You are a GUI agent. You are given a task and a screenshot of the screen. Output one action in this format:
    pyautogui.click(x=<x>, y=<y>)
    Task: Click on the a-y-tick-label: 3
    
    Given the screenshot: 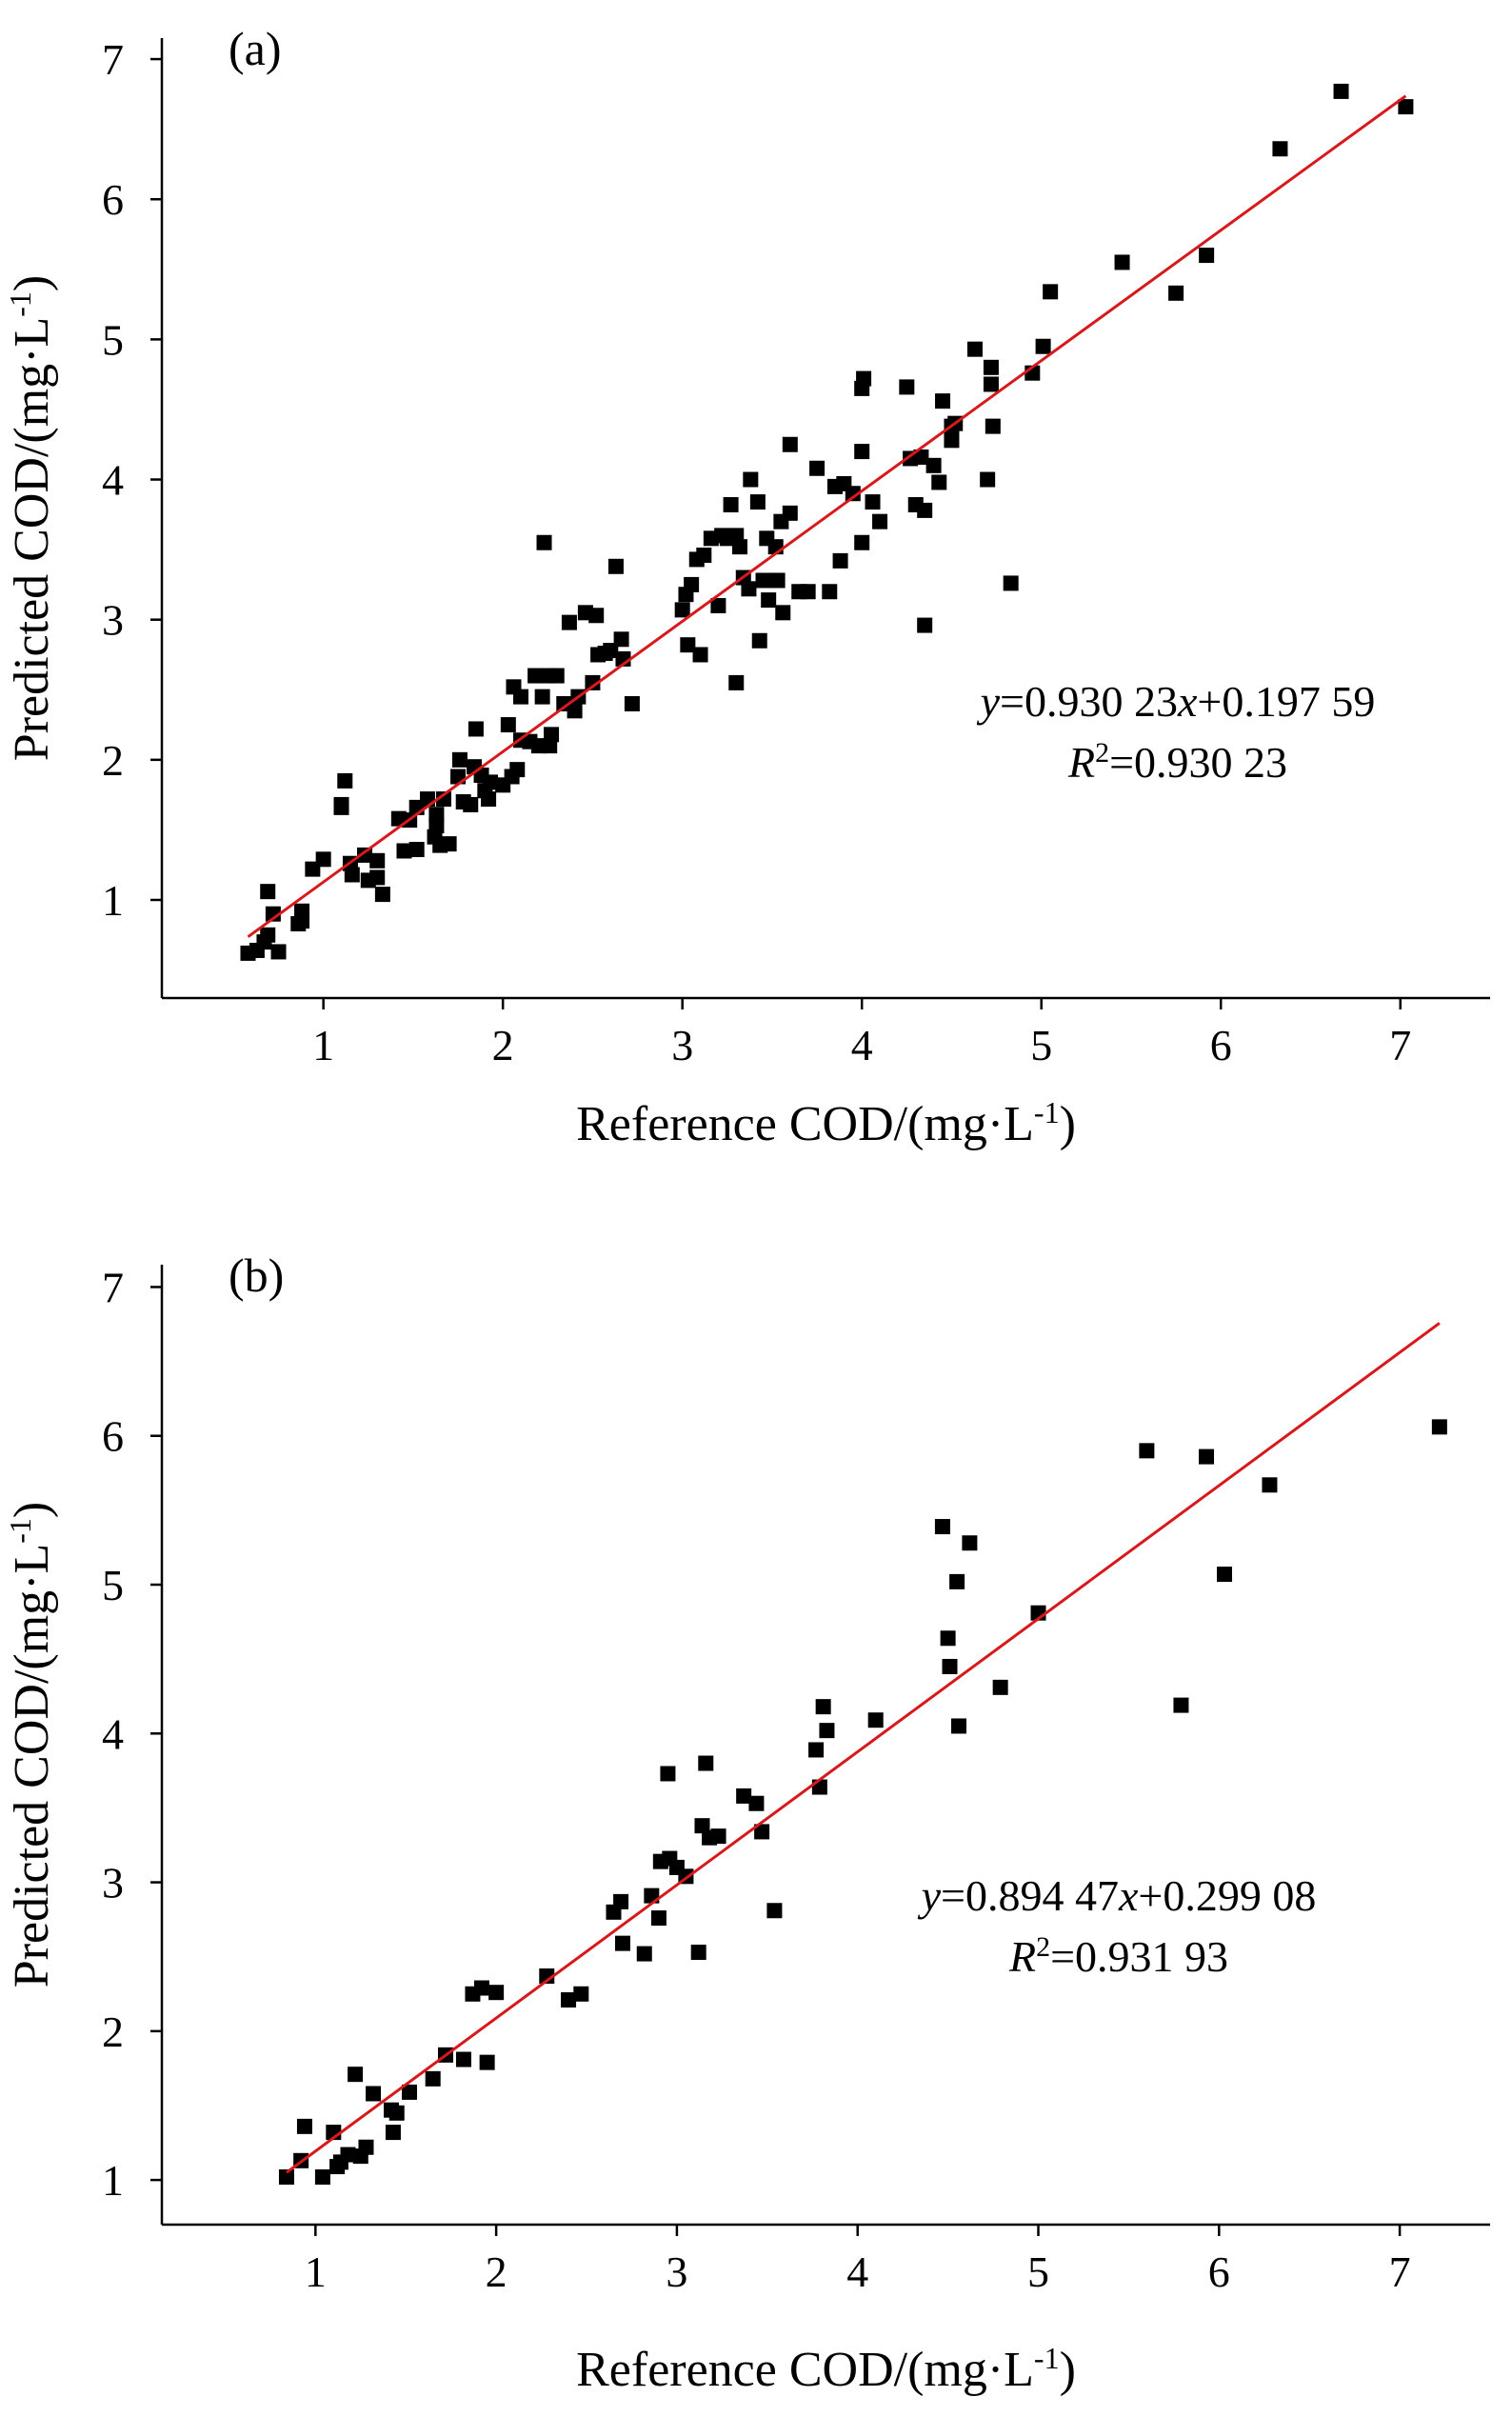 What is the action you would take?
    pyautogui.click(x=113, y=620)
    